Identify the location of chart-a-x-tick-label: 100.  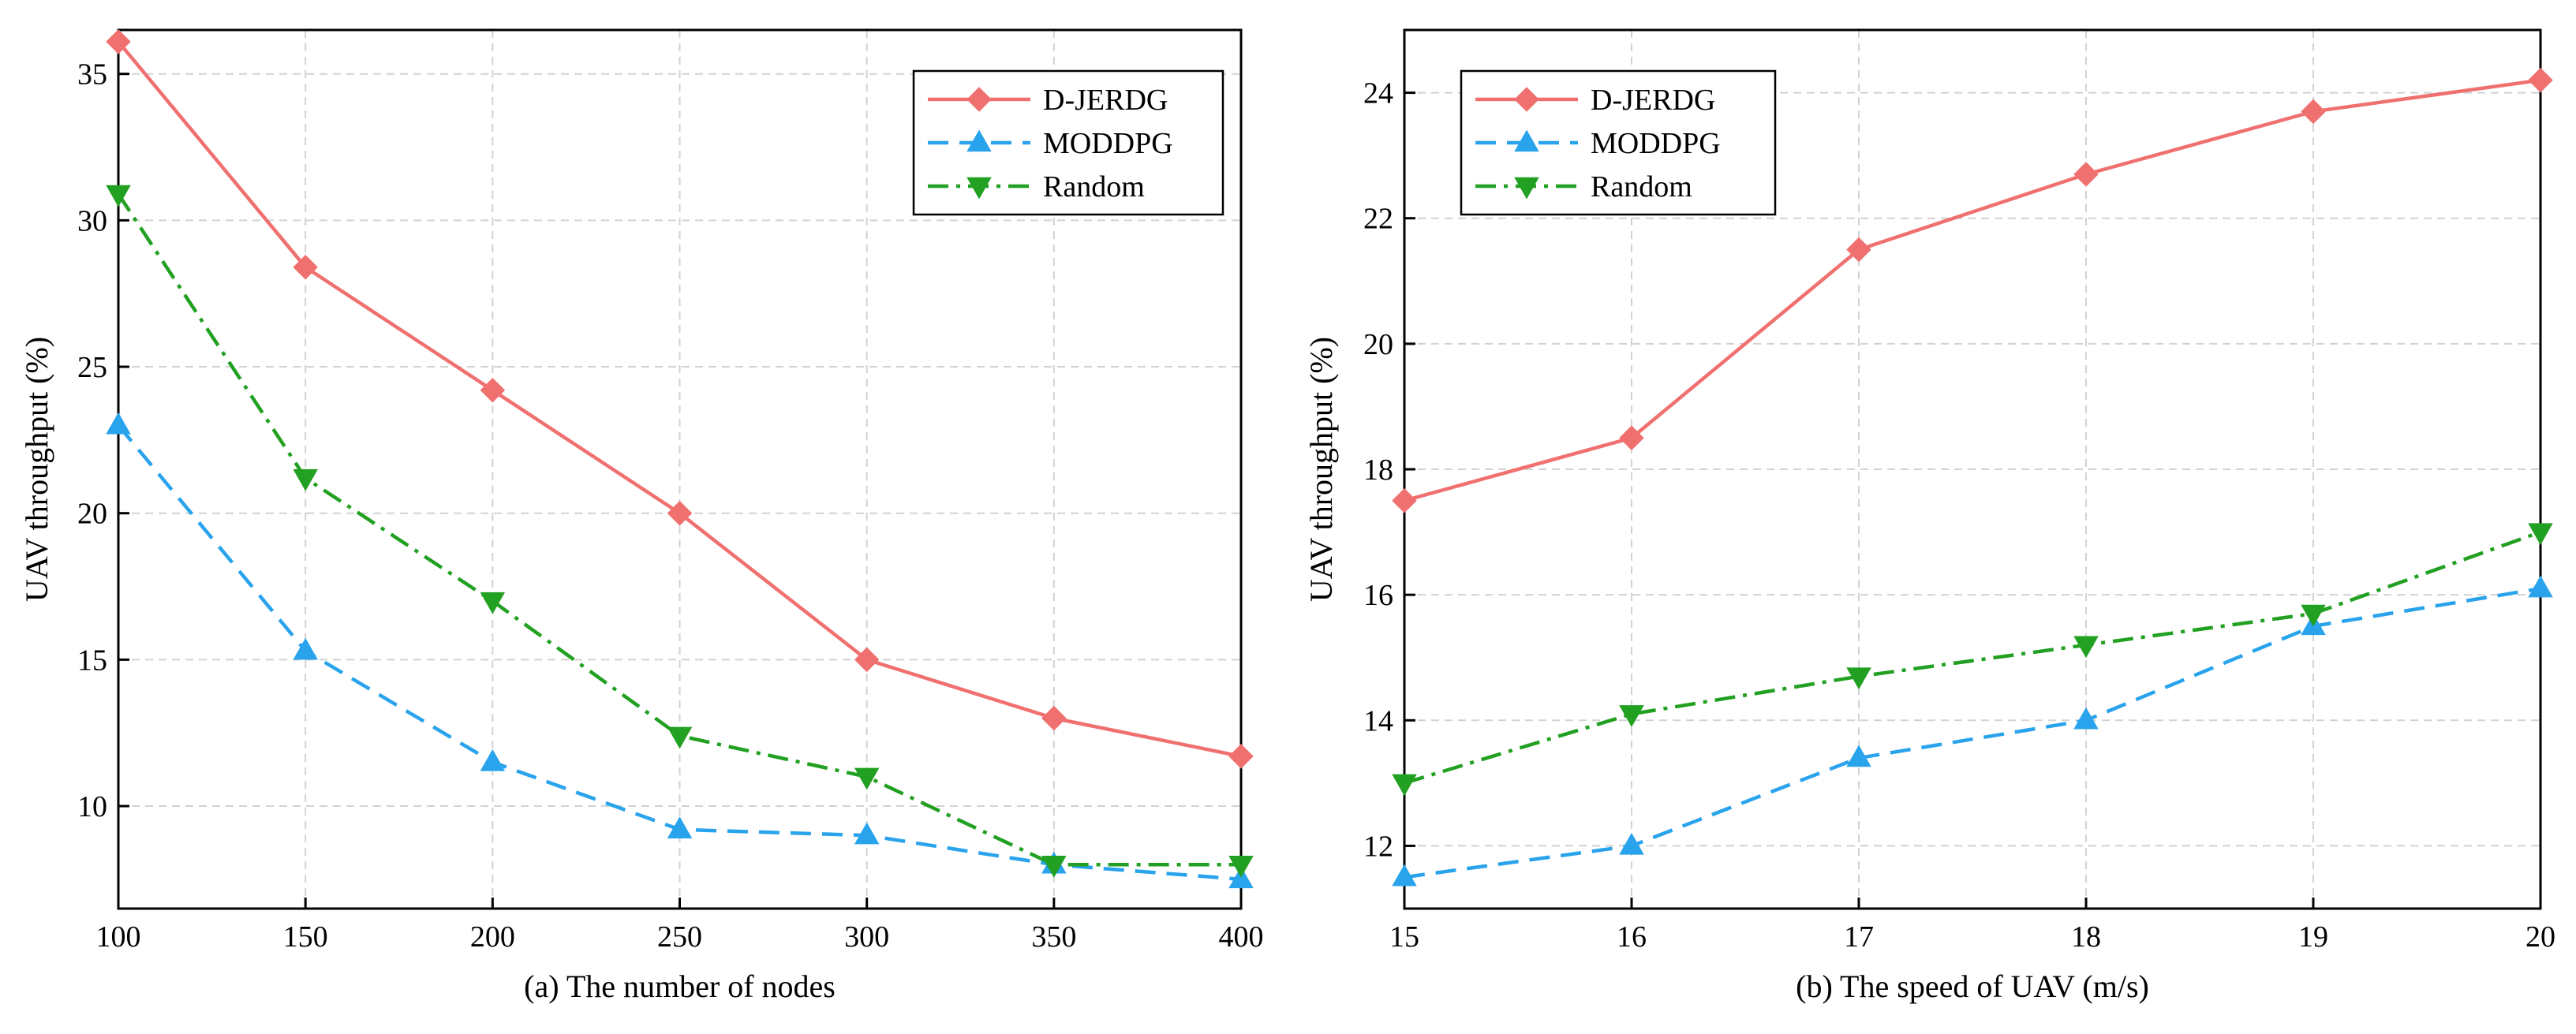
(118, 937).